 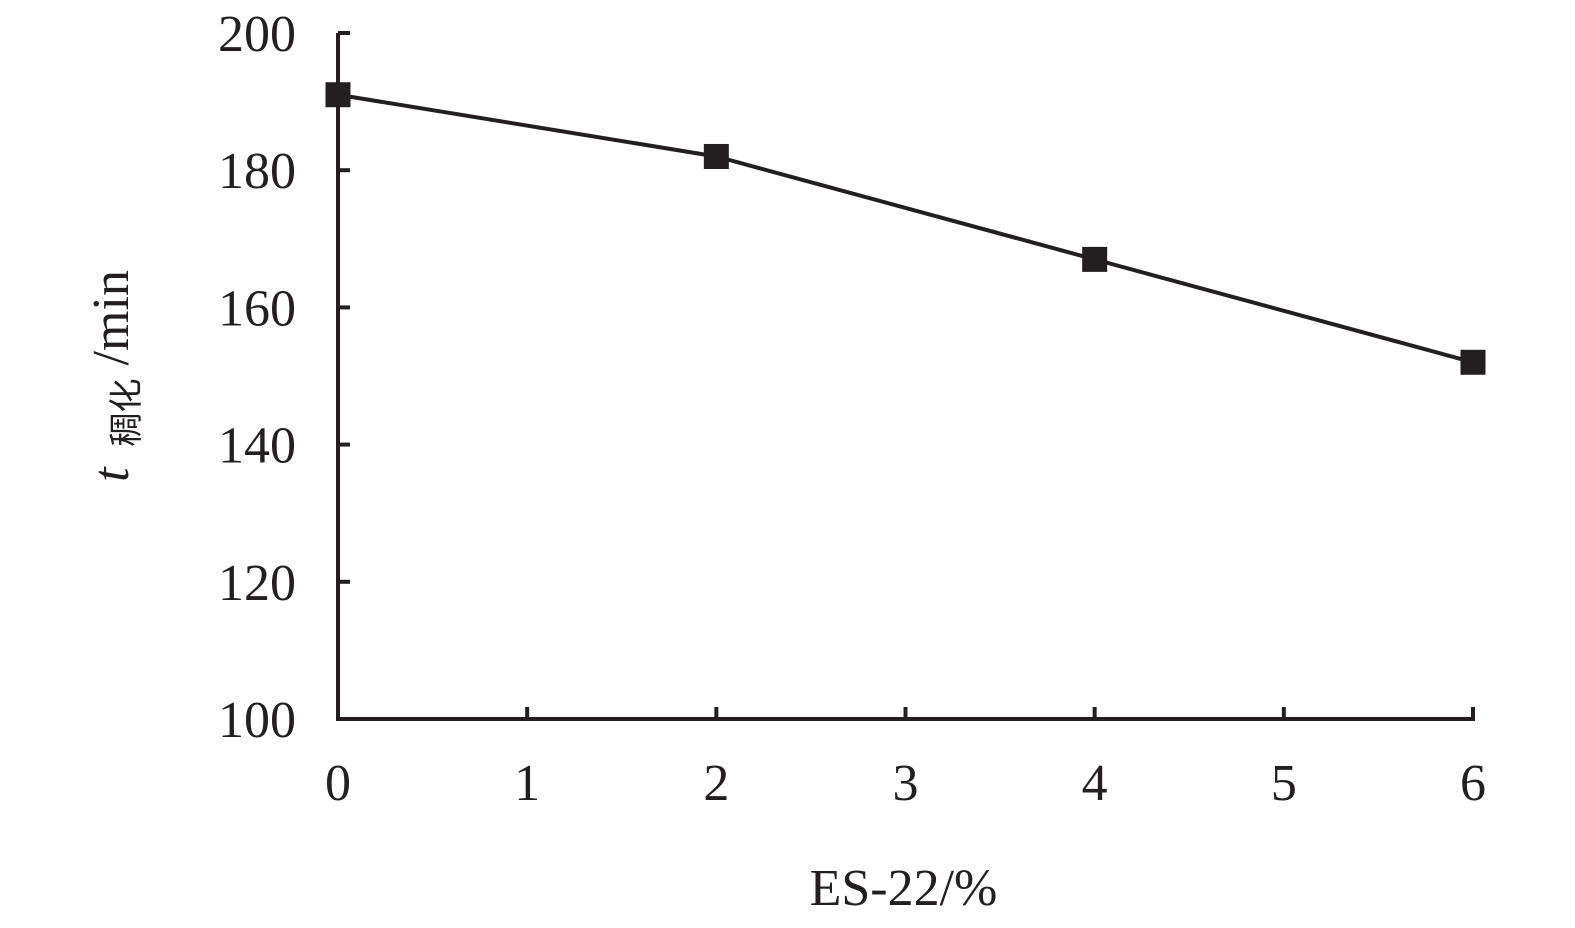 I want to click on y-axis-title-subscript: 稠化, so click(x=127, y=412).